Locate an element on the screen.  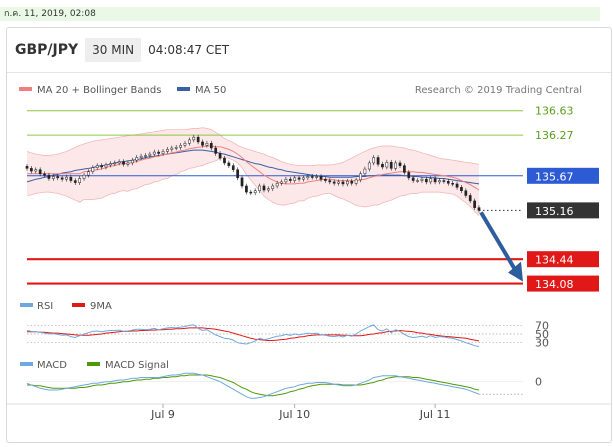
level-box-135.67 is located at coordinates (563, 175).